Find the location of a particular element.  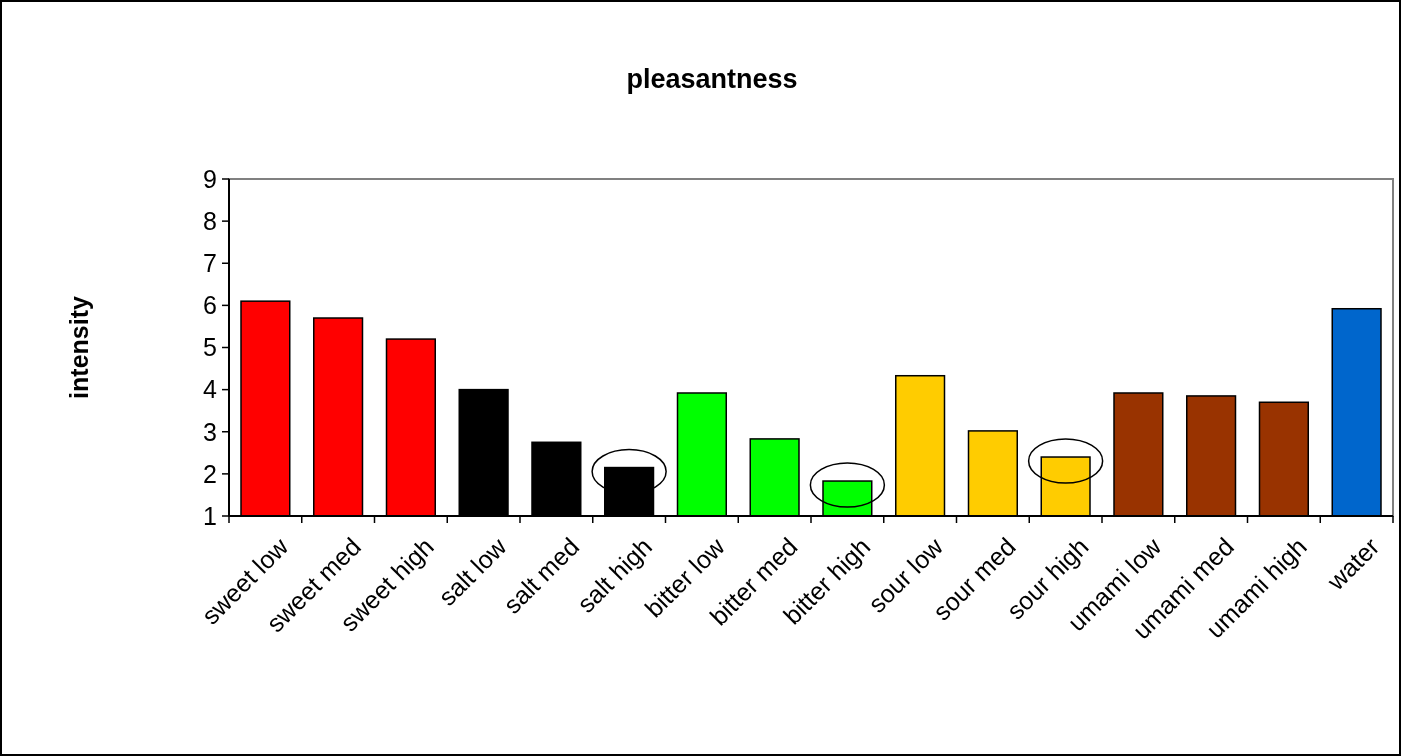

y-tick-label: 6 is located at coordinates (210, 305).